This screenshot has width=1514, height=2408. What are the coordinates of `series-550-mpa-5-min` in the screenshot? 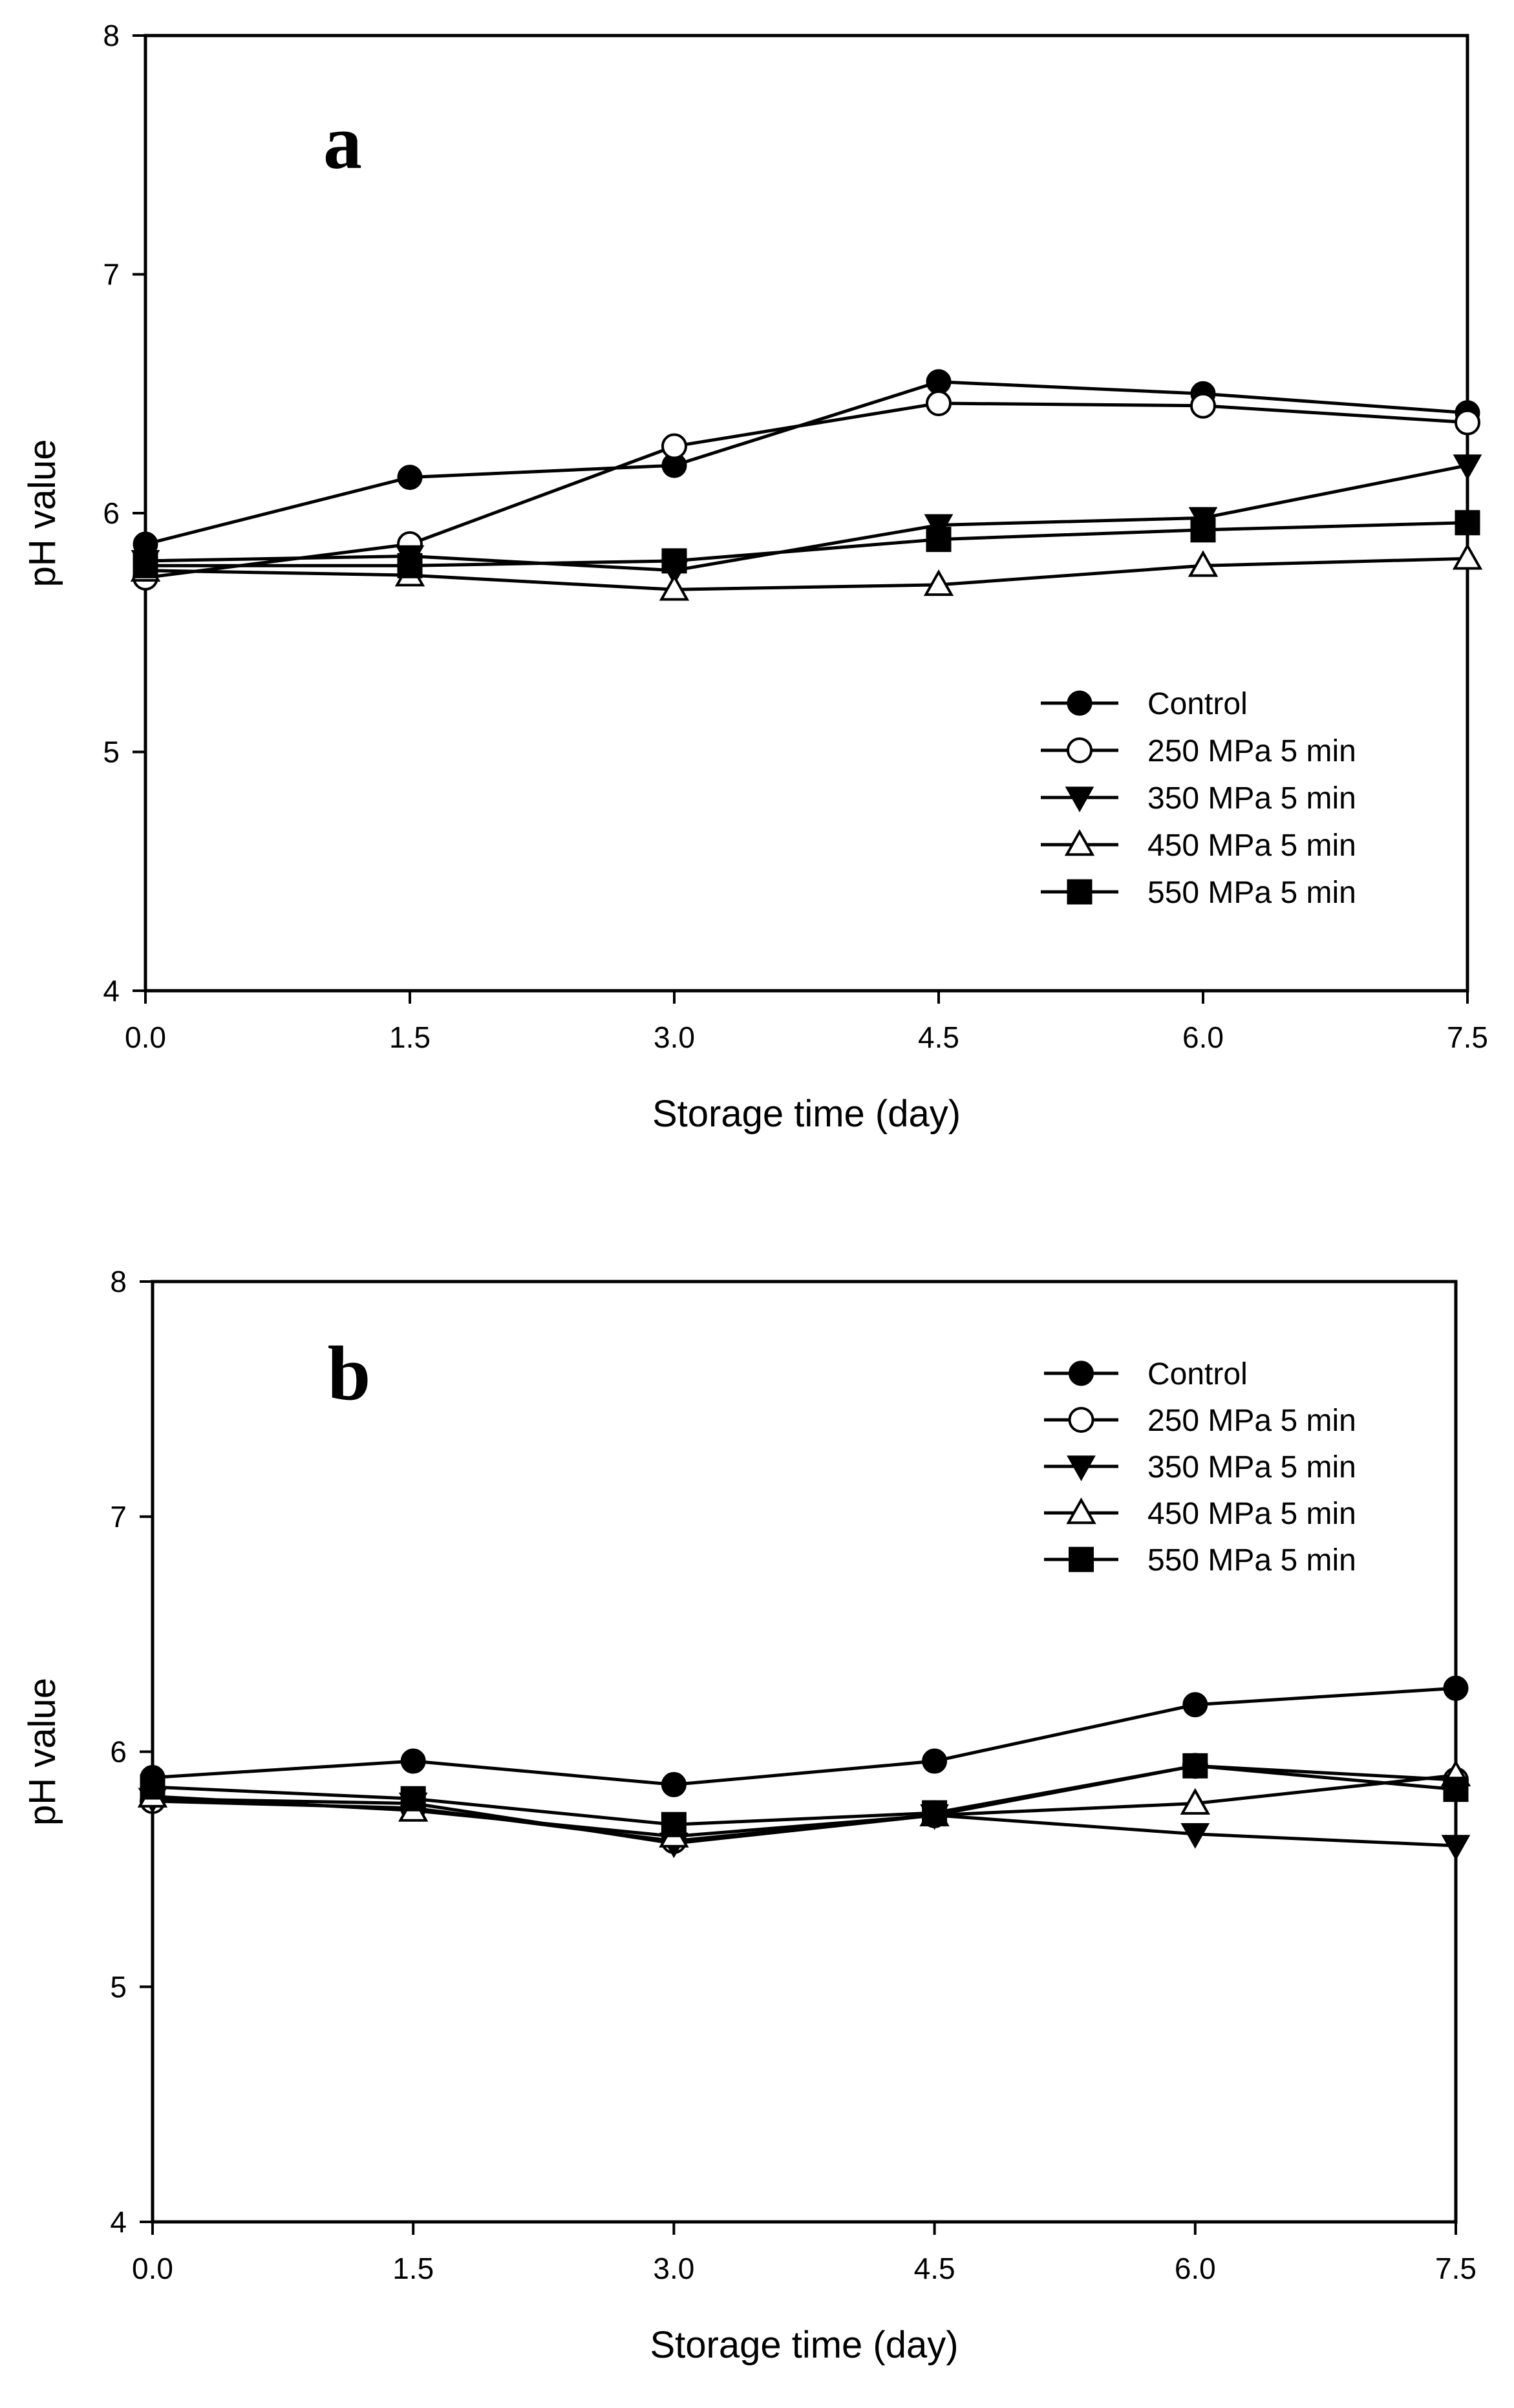 It's located at (806, 544).